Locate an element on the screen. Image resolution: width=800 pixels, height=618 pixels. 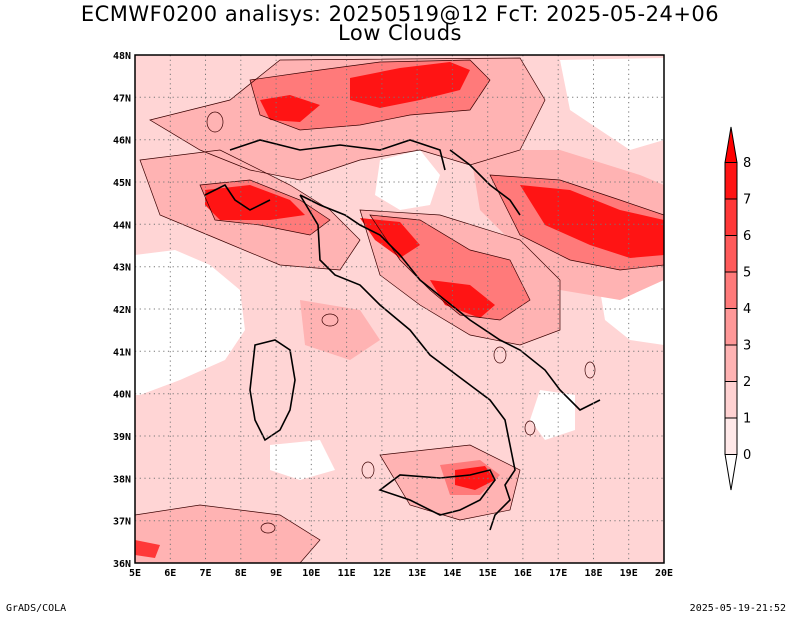
colorbar-label: 1 is located at coordinates (747, 419).